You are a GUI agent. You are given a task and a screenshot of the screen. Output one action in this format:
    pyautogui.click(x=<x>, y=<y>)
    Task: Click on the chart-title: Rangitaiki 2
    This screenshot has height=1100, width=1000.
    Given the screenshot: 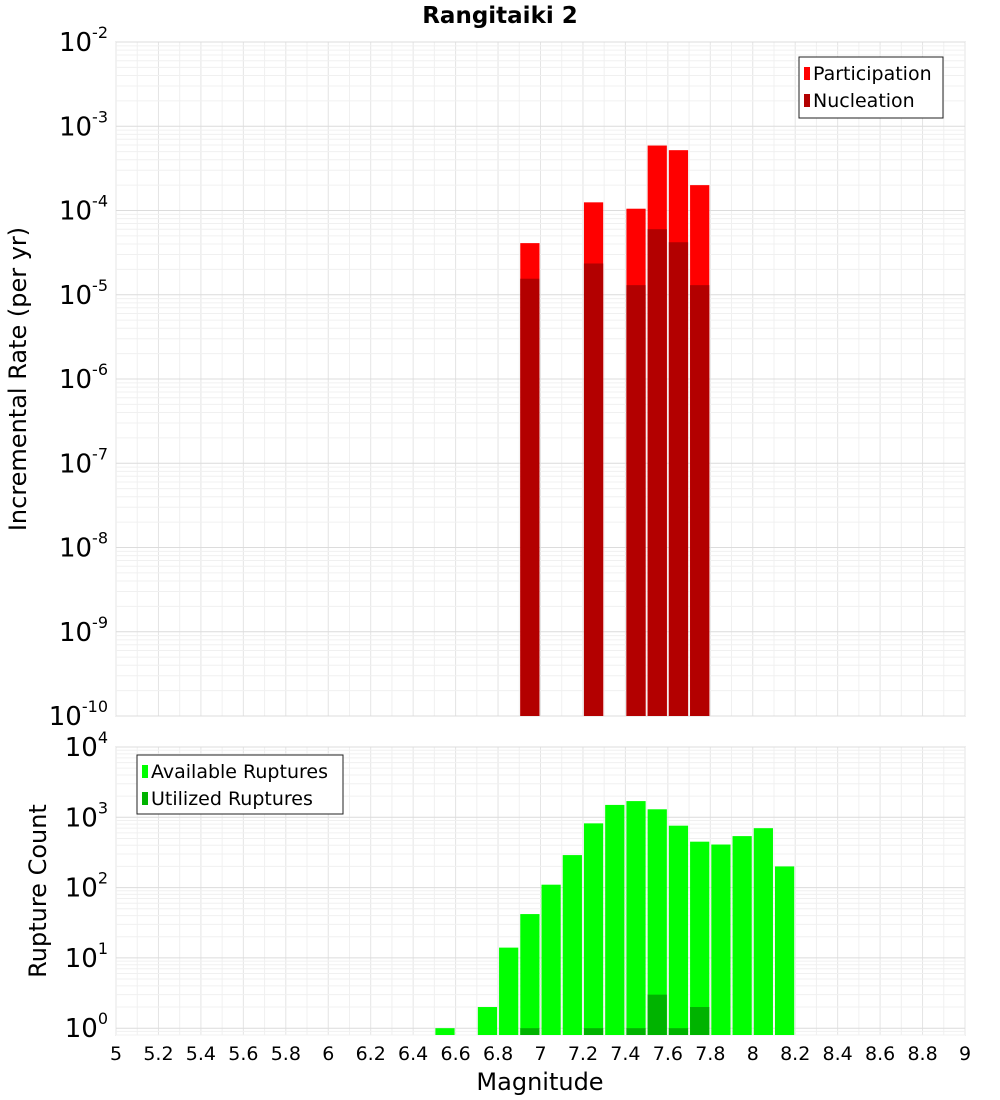 What is the action you would take?
    pyautogui.click(x=500, y=16)
    